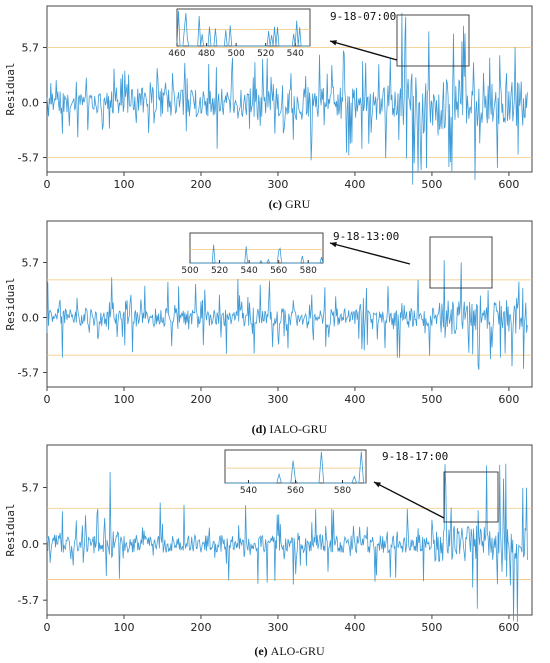 This screenshot has width=550, height=663. I want to click on zoom-tick-label: 460, so click(176, 54).